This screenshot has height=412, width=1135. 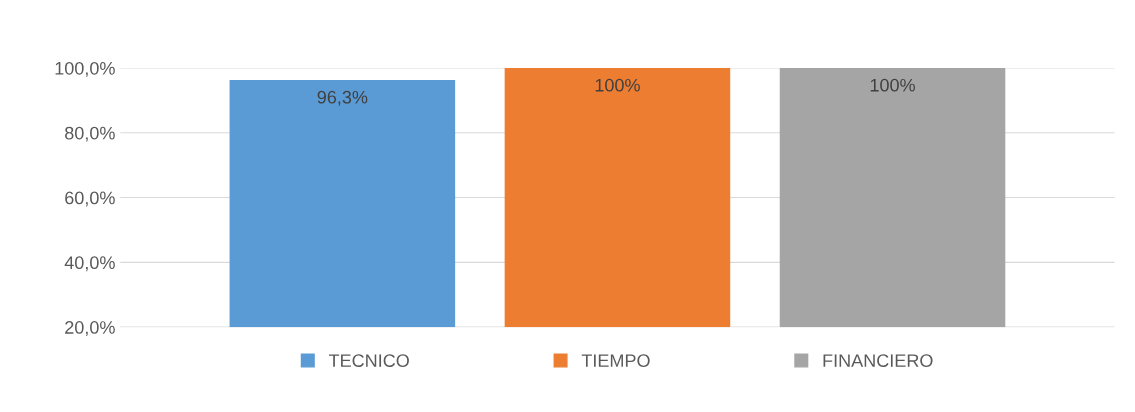 What do you see at coordinates (878, 361) in the screenshot?
I see `legend-label: FINANCIERO` at bounding box center [878, 361].